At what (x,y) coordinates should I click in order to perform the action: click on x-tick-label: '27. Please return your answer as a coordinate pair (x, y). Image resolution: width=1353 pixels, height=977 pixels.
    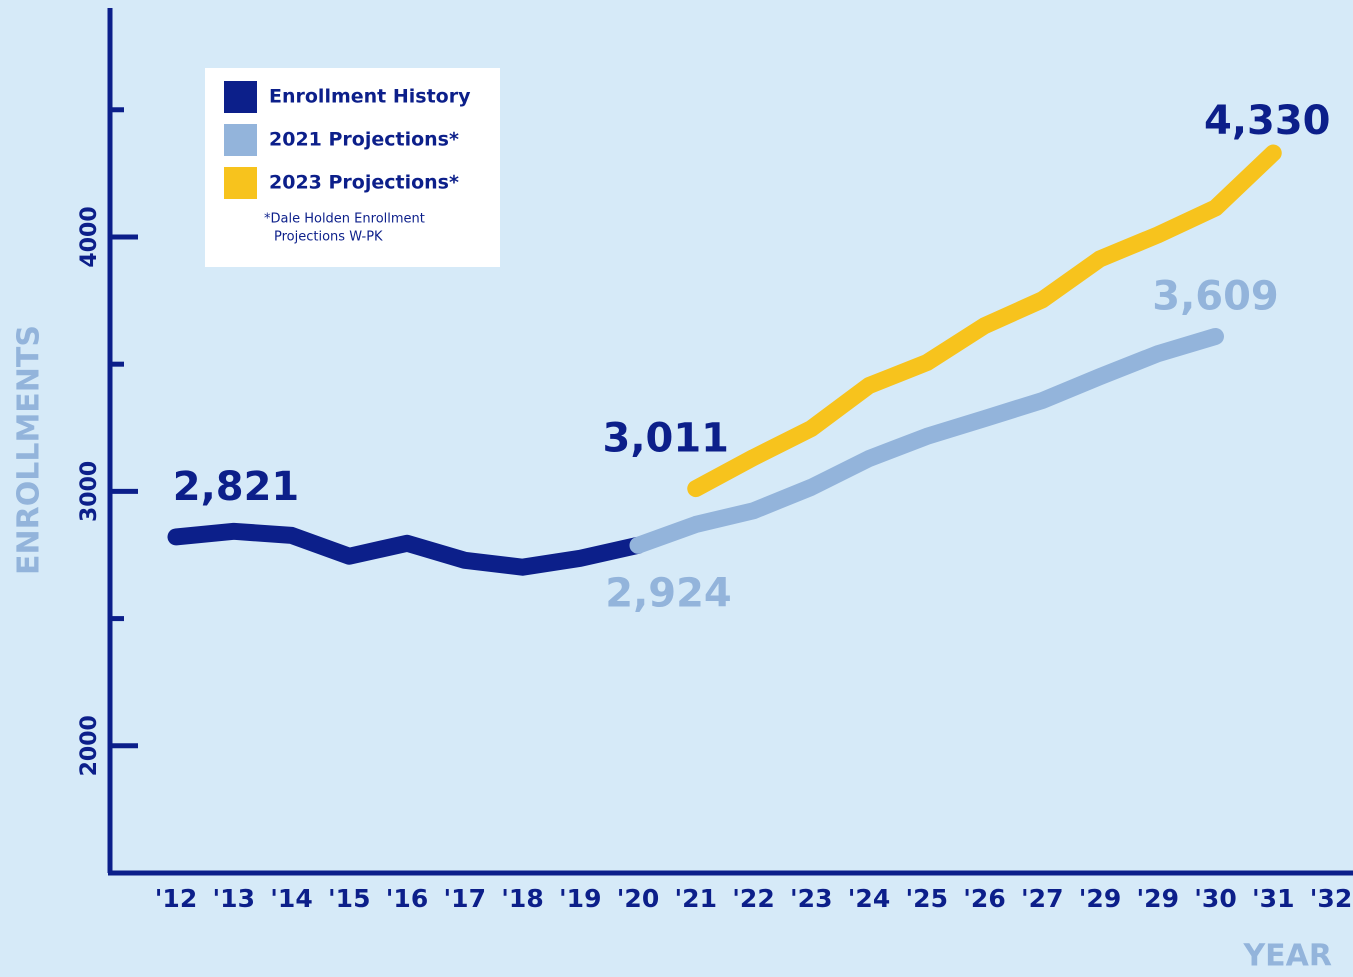
    Looking at the image, I should click on (1042, 898).